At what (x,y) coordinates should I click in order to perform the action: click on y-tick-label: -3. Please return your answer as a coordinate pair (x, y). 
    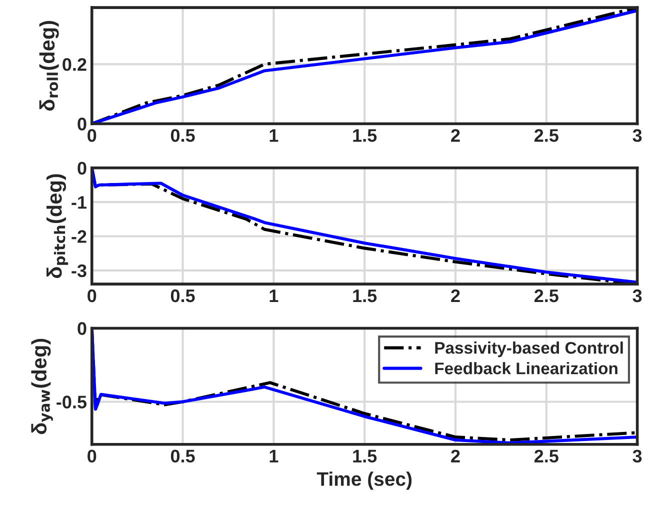
    Looking at the image, I should click on (79, 271).